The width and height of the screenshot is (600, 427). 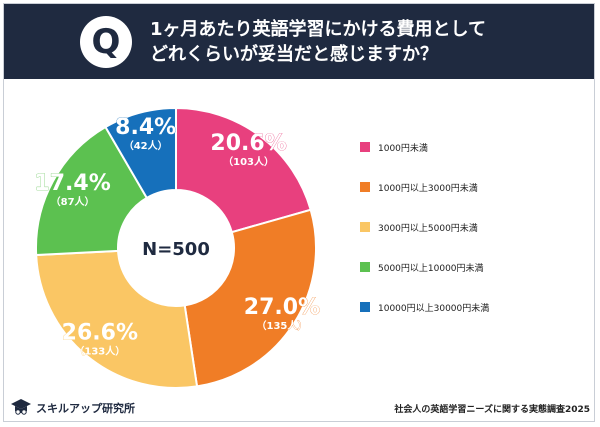 I want to click on legend-item: 1000円未満, so click(x=394, y=147).